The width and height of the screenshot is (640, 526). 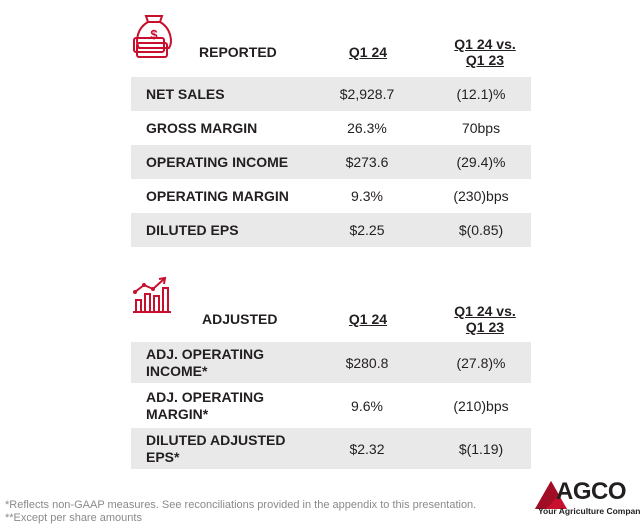 What do you see at coordinates (485, 52) in the screenshot?
I see `reported-col2-header: Q1 24 vs. Q1 23` at bounding box center [485, 52].